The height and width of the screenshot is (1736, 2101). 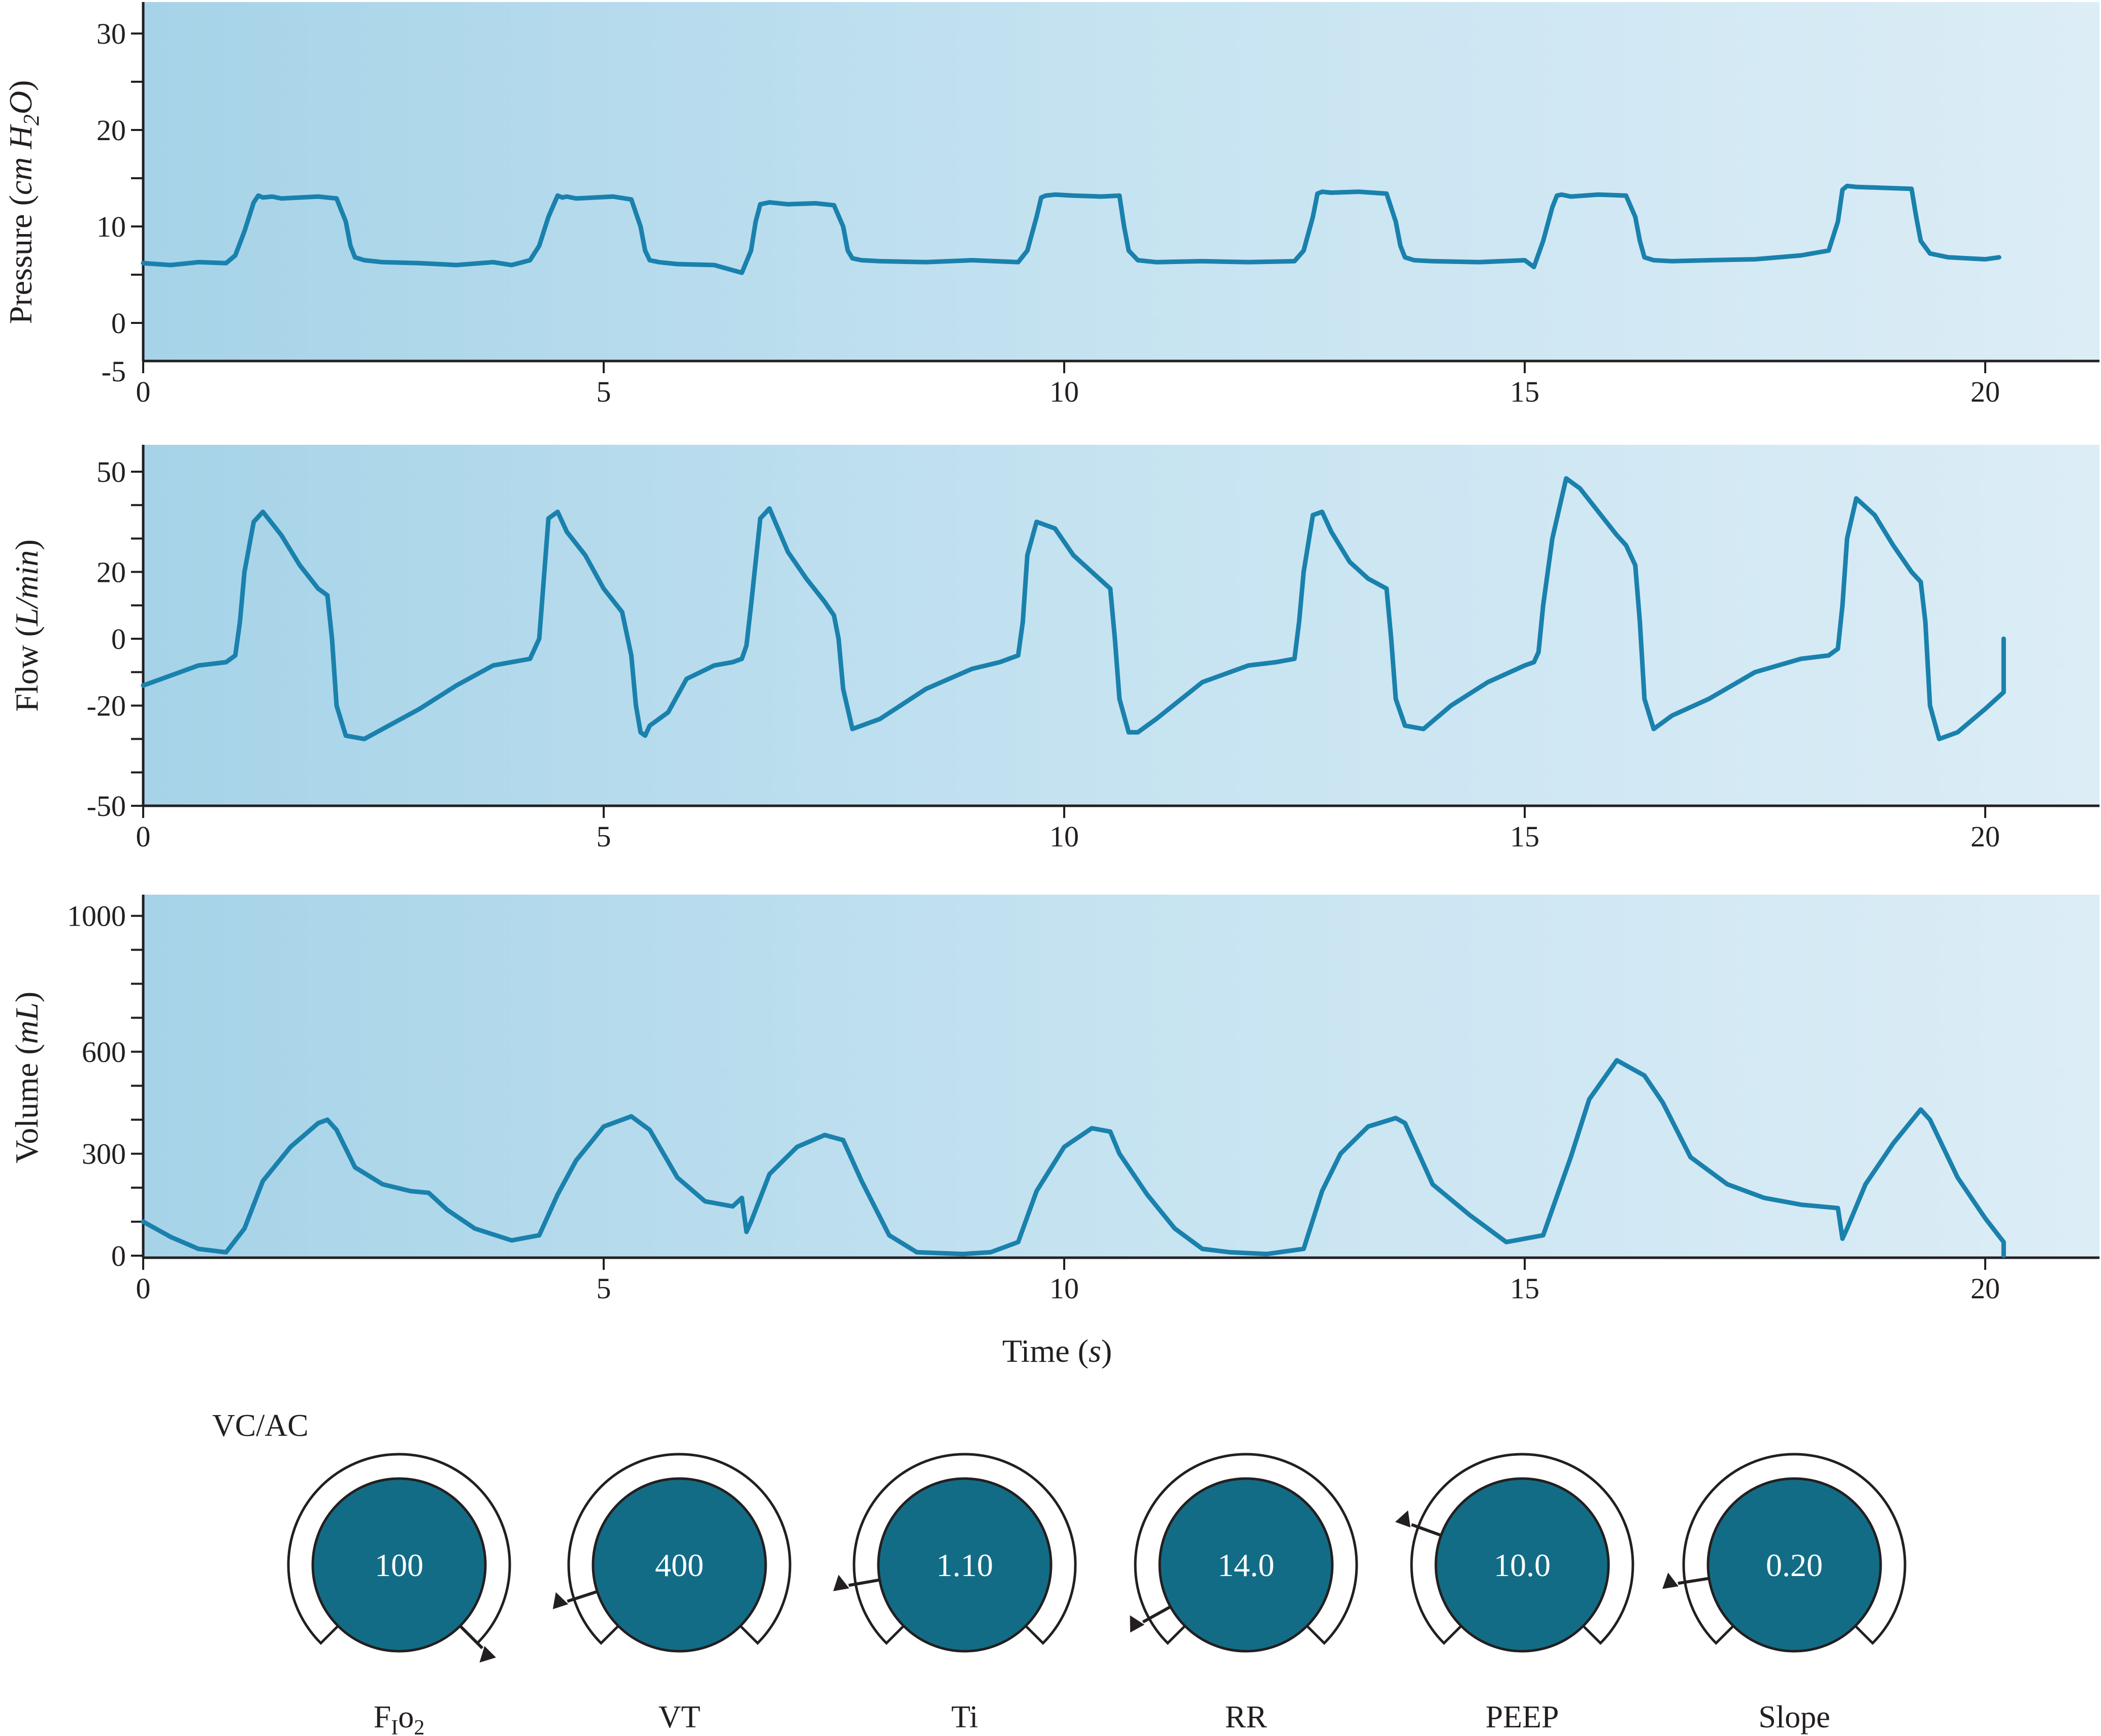 What do you see at coordinates (111, 471) in the screenshot?
I see `flow-y-tick-label: 50` at bounding box center [111, 471].